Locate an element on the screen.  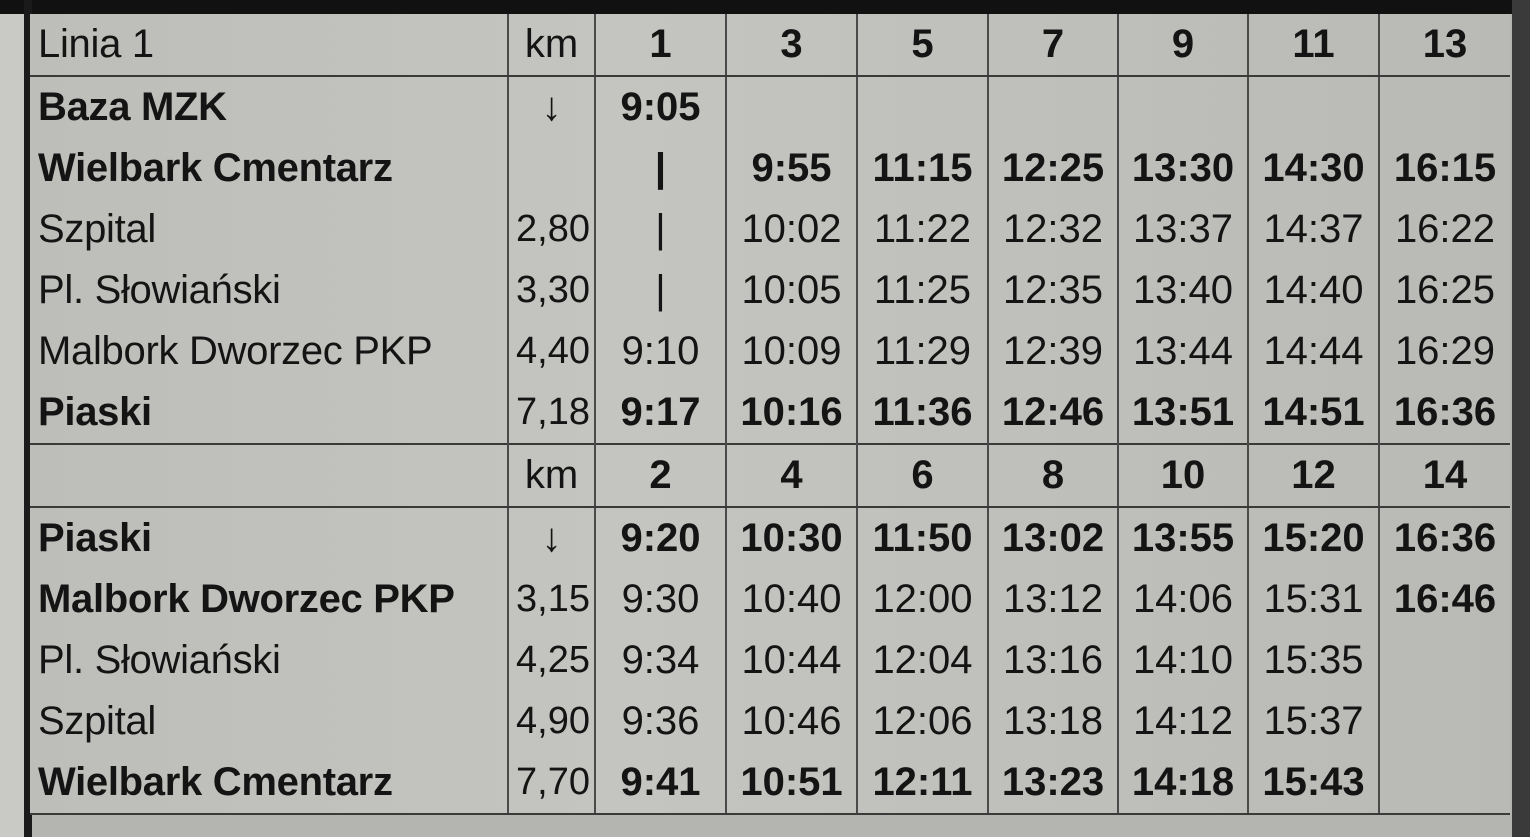
departure-time: 9:55 is located at coordinates (791, 168).